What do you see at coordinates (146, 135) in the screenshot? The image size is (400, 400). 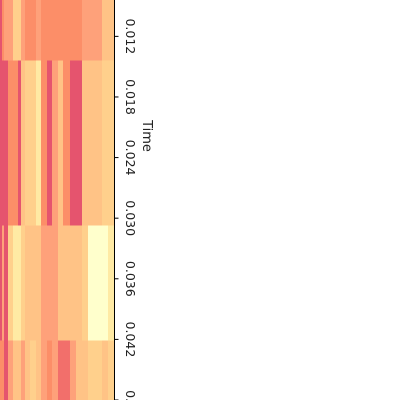 I see `y-axis-label: Time` at bounding box center [146, 135].